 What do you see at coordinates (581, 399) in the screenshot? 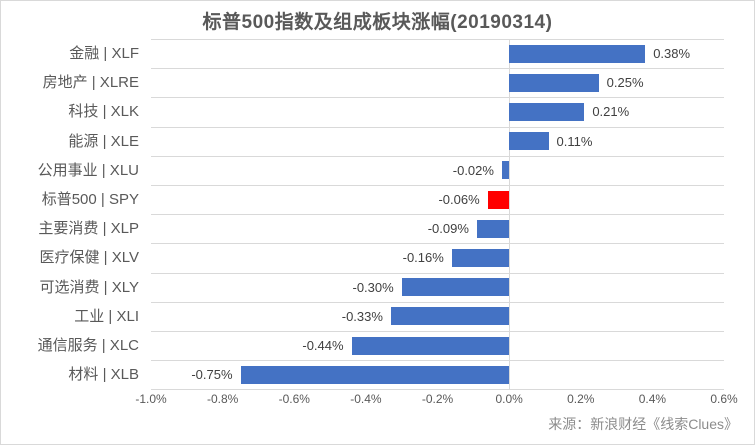
I see `x-axis-tick-label: 0.2%` at bounding box center [581, 399].